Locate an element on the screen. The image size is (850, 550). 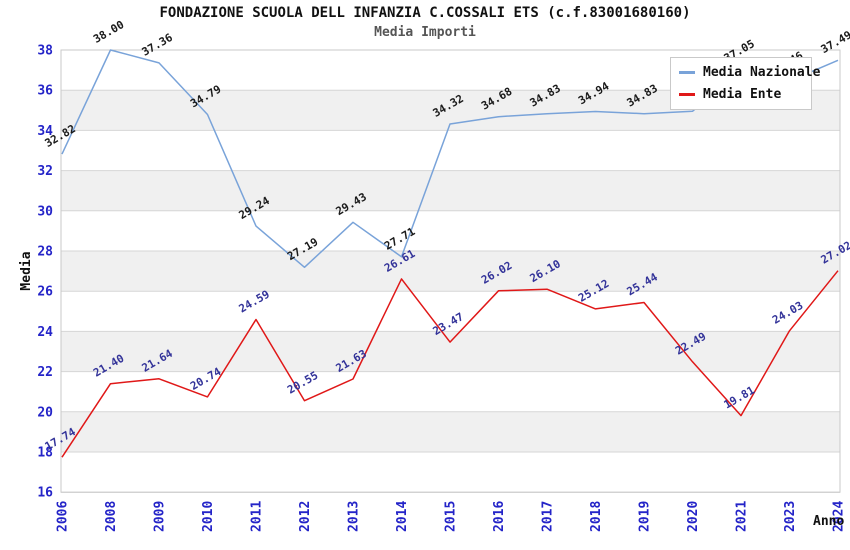
legend-item-media-ente: Media Ente is located at coordinates (741, 94).